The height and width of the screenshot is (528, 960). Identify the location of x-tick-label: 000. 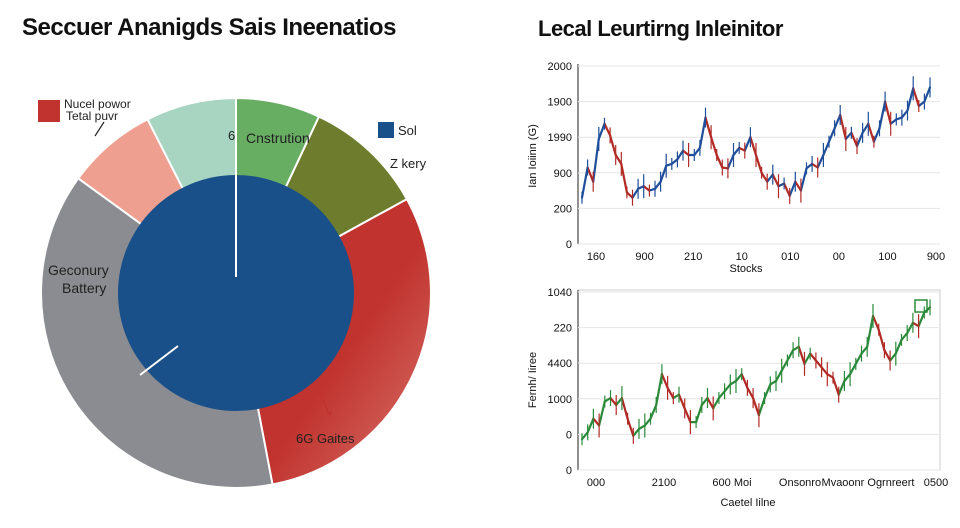
(596, 483).